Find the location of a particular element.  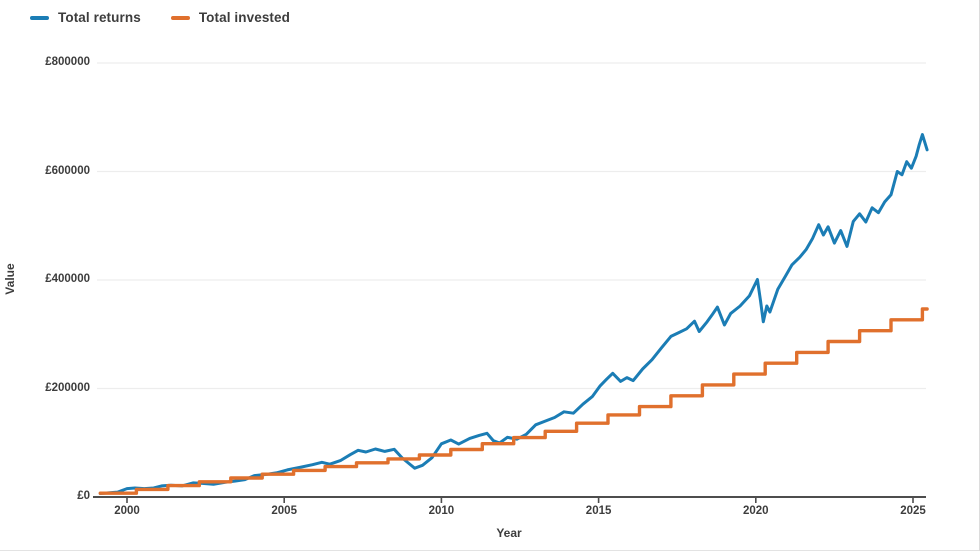

x-axis-title: Year is located at coordinates (509, 533).